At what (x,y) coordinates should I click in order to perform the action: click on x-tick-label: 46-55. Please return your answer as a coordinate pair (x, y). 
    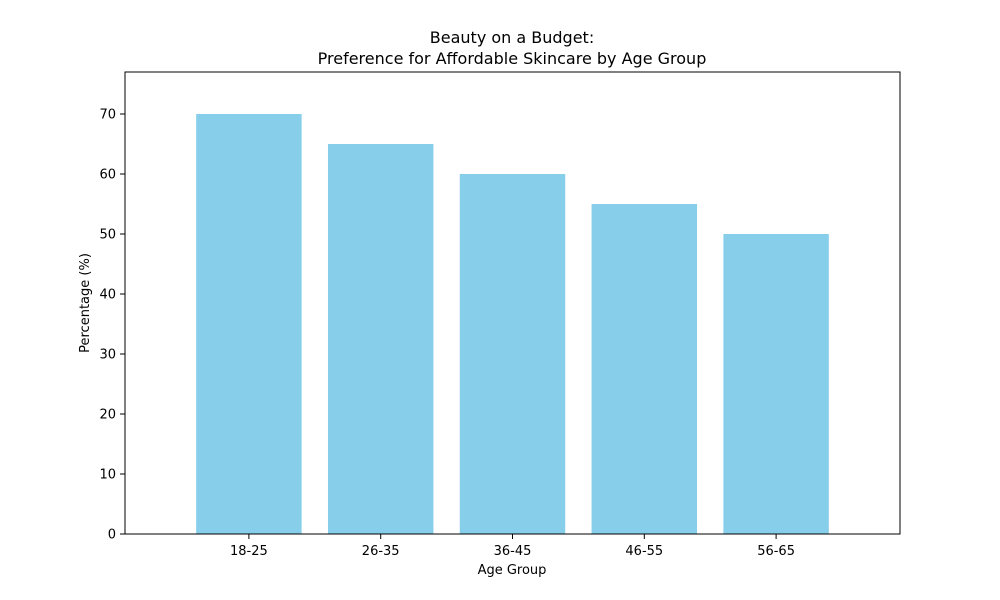
    Looking at the image, I should click on (644, 551).